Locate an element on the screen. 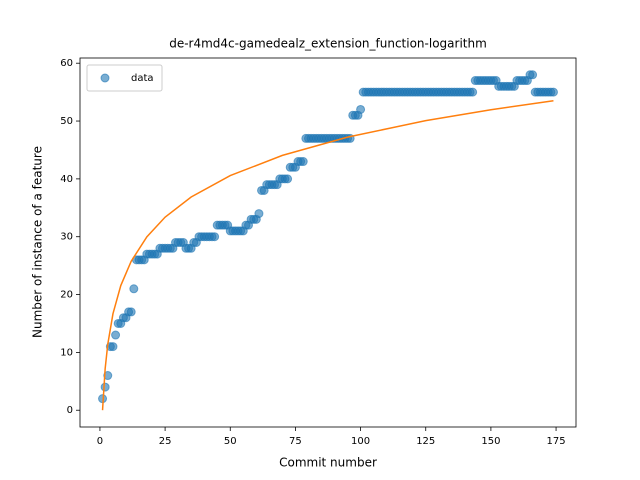 The image size is (640, 480). legend-label: data is located at coordinates (142, 78).